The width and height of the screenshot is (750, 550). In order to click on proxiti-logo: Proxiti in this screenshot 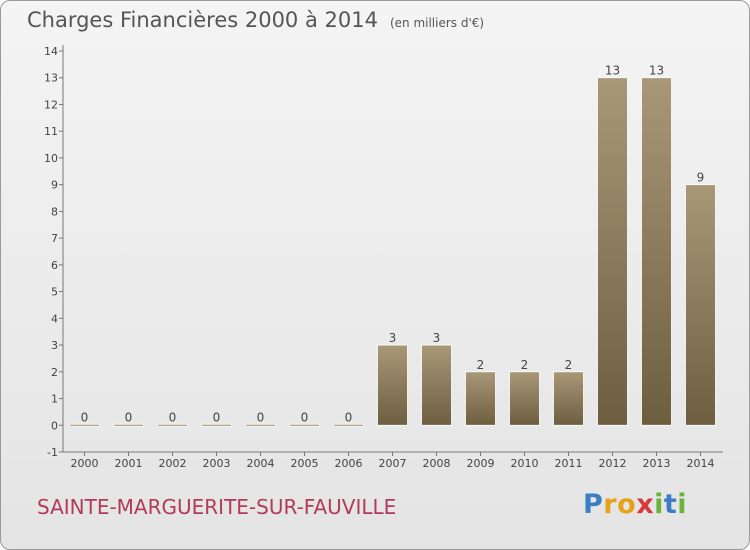, I will do `click(635, 504)`.